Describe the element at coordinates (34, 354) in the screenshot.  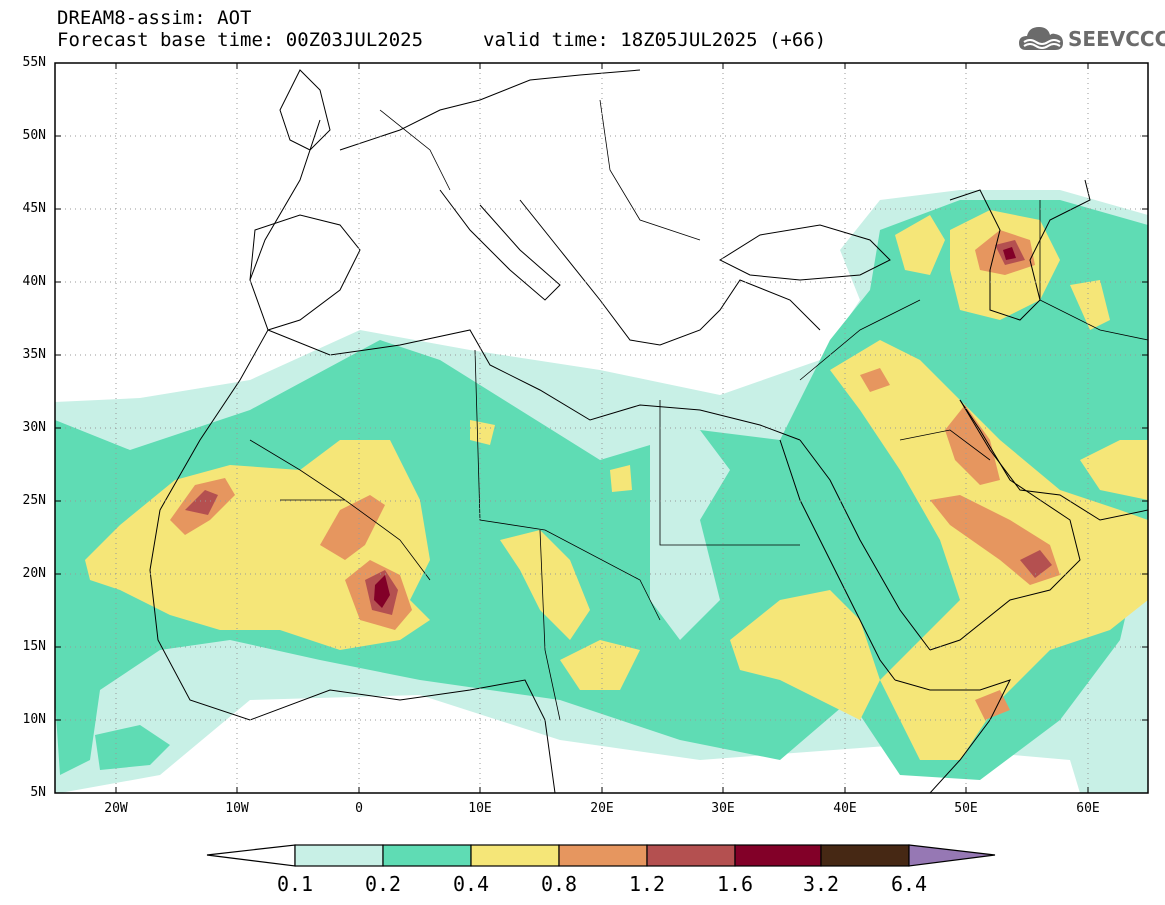
I see `lat-label: 35N` at that location.